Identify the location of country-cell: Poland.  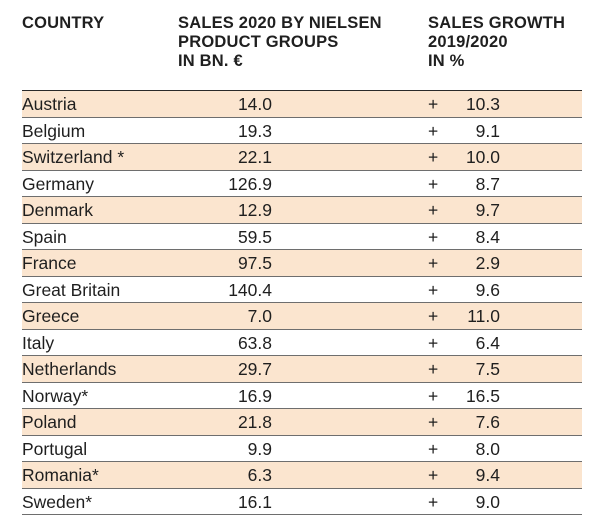
(49, 422).